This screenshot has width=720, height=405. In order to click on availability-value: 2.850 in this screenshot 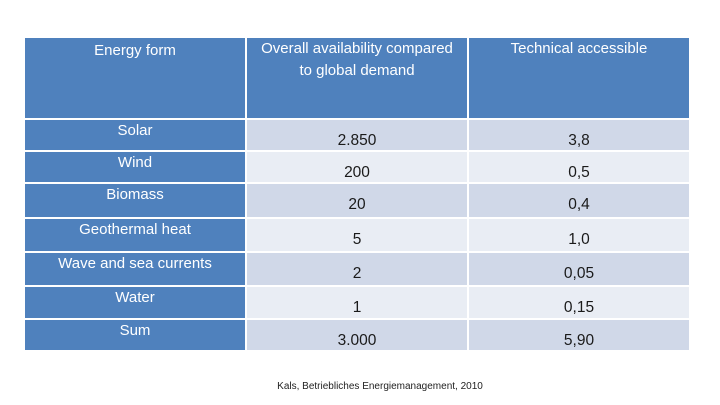, I will do `click(357, 140)`.